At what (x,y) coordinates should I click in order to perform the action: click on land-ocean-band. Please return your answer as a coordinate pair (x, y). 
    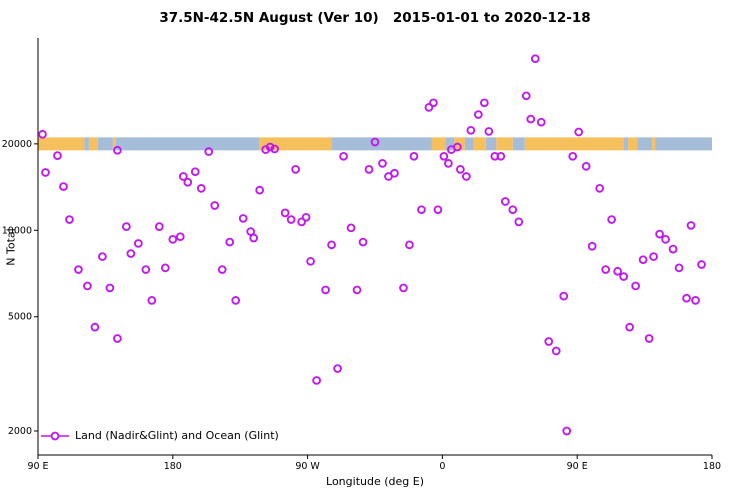
    Looking at the image, I should click on (375, 144).